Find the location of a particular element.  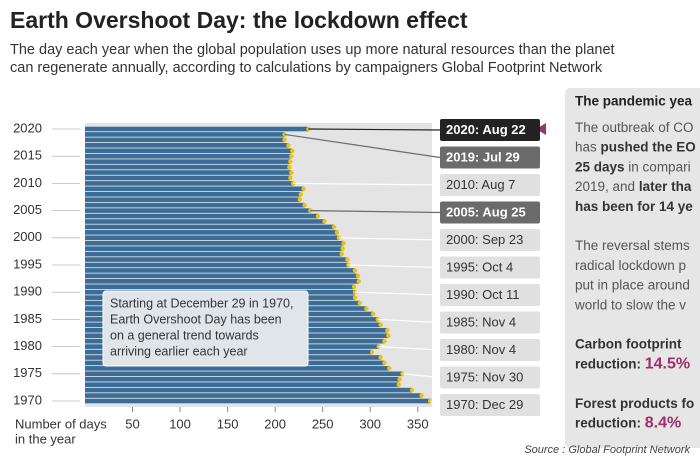

panel-line: radical lockdown p is located at coordinates (630, 264).